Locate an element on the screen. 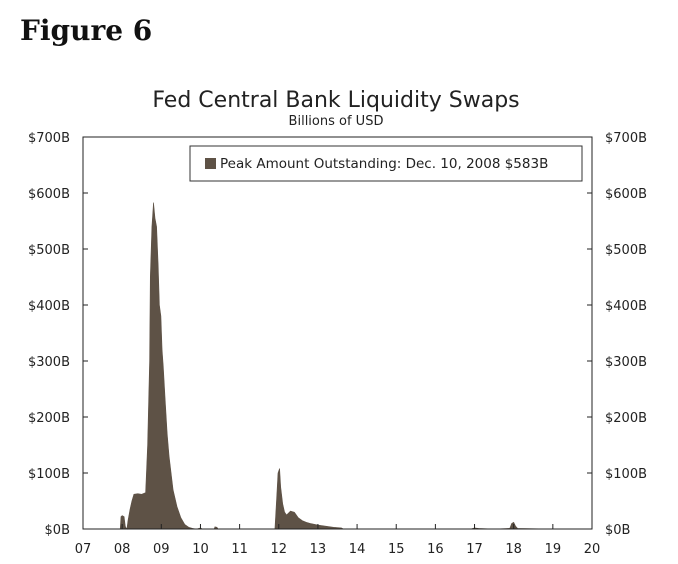  y-tick-label-right: $600B is located at coordinates (626, 194).